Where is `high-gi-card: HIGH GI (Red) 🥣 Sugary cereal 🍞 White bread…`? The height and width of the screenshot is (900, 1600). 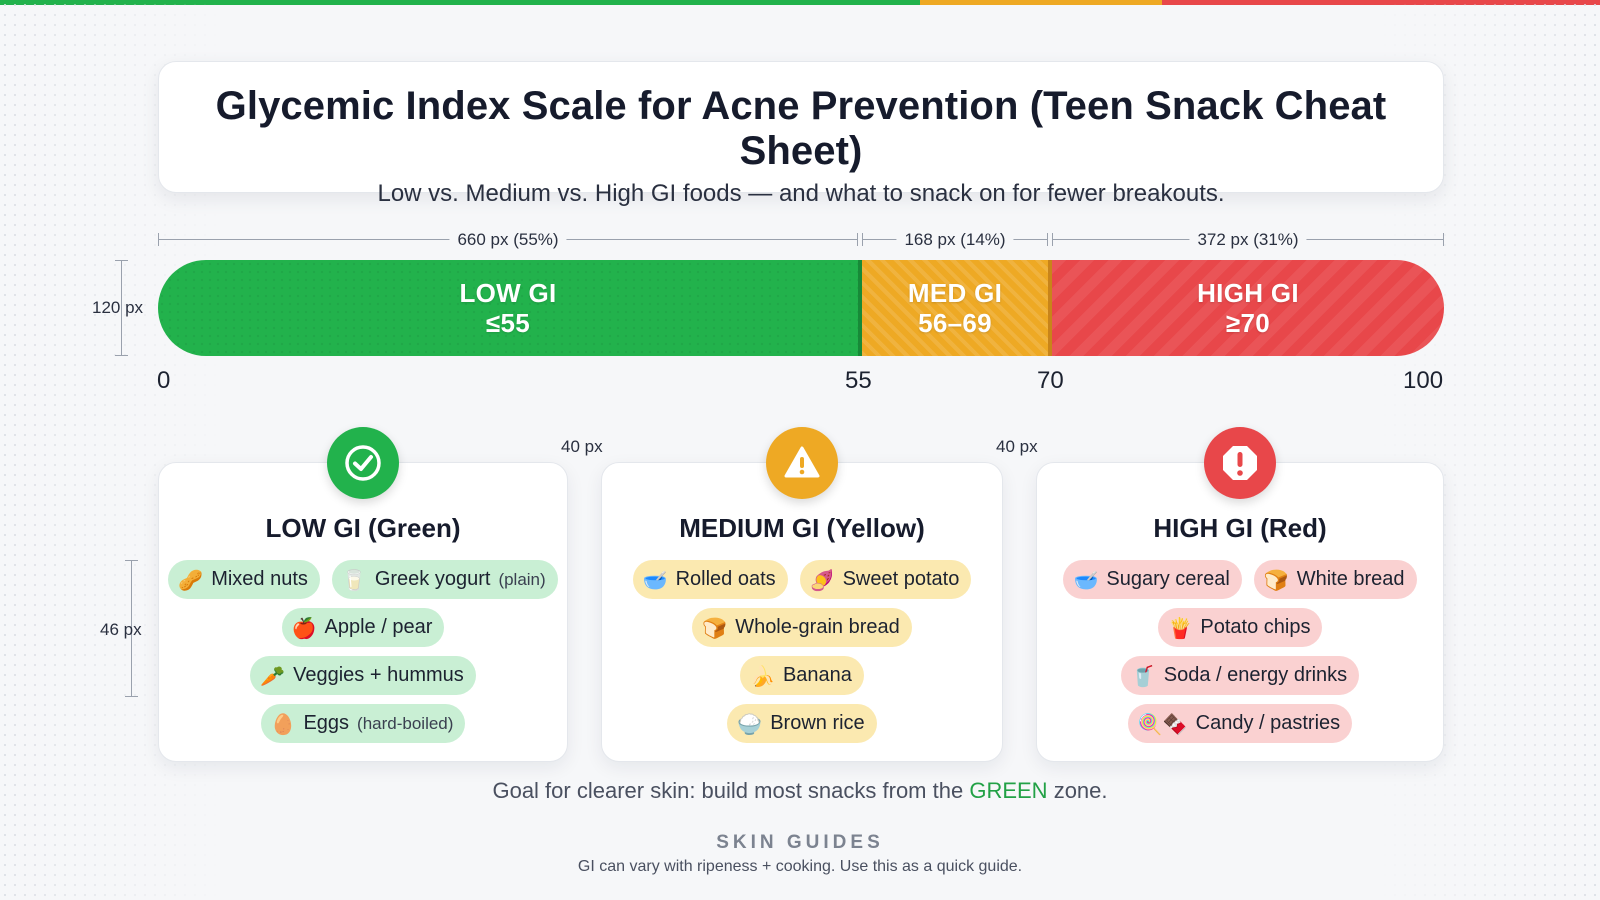
high-gi-card: HIGH GI (Red) 🥣 Sugary cereal 🍞 White bread… is located at coordinates (1240, 612).